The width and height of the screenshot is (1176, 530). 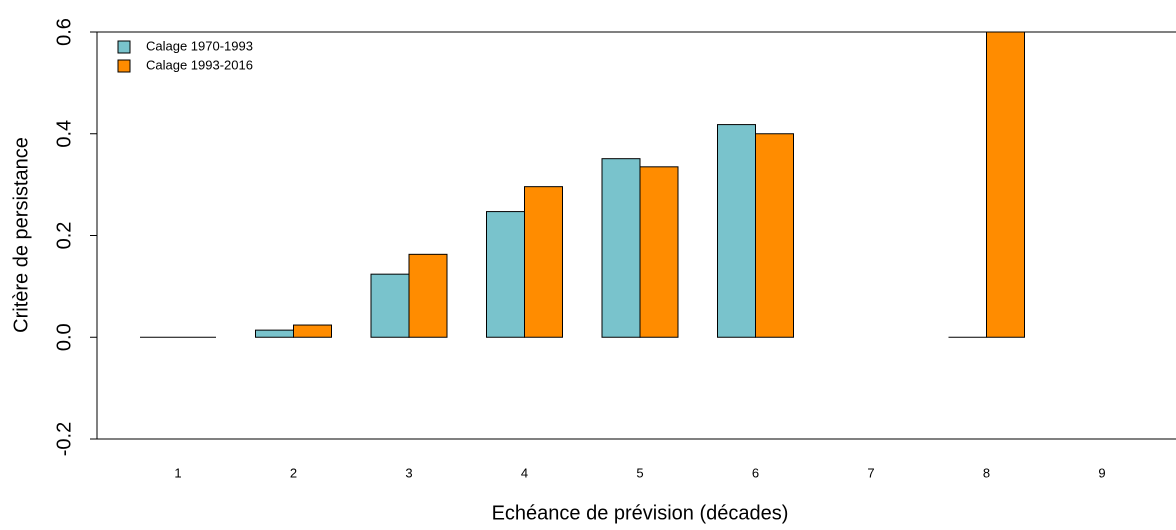 What do you see at coordinates (640, 513) in the screenshot?
I see `x-axis-title: Echéance de prévision (décades)` at bounding box center [640, 513].